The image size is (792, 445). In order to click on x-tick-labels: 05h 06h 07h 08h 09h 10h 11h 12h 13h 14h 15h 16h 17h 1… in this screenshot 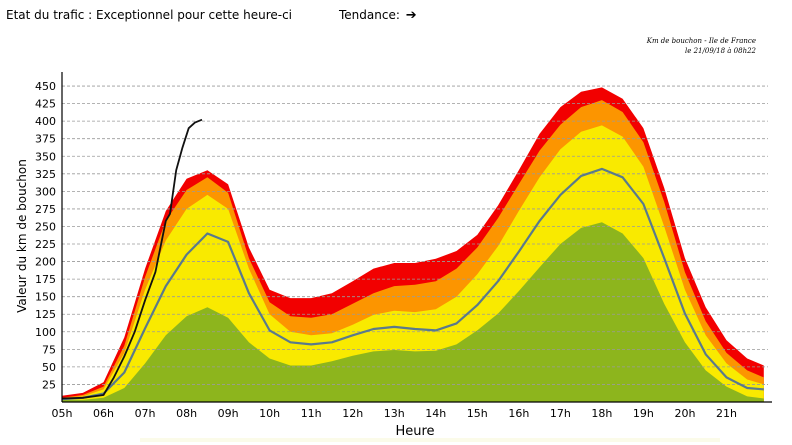, I will do `click(394, 413)`.